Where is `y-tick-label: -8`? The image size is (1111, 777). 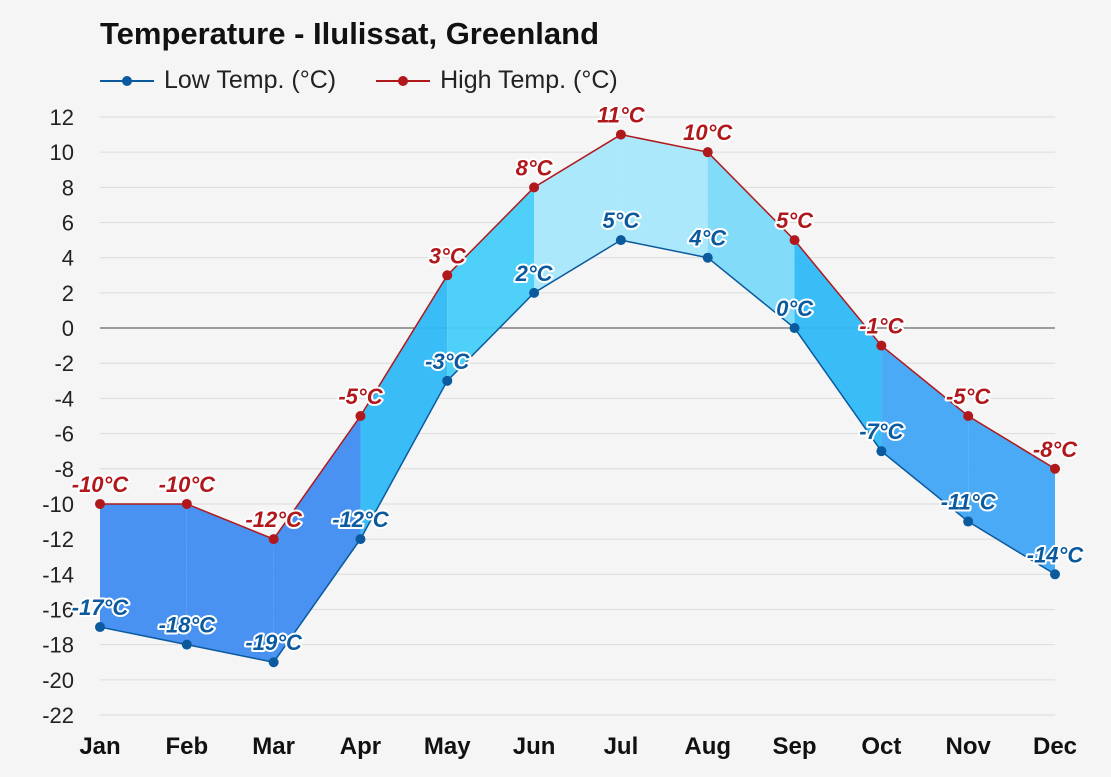
y-tick-label: -8 is located at coordinates (64, 469).